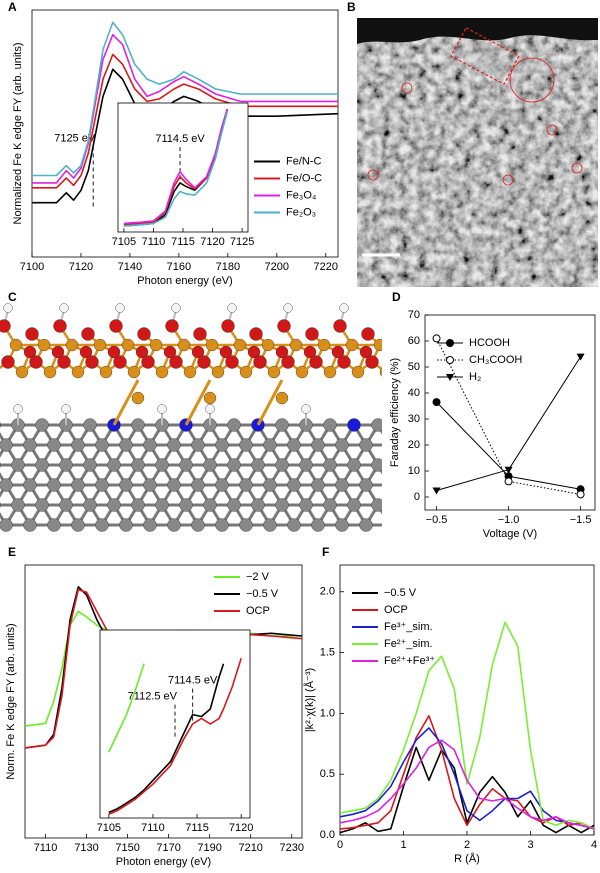 The height and width of the screenshot is (873, 600). What do you see at coordinates (467, 845) in the screenshot?
I see `x-tick-label: 2` at bounding box center [467, 845].